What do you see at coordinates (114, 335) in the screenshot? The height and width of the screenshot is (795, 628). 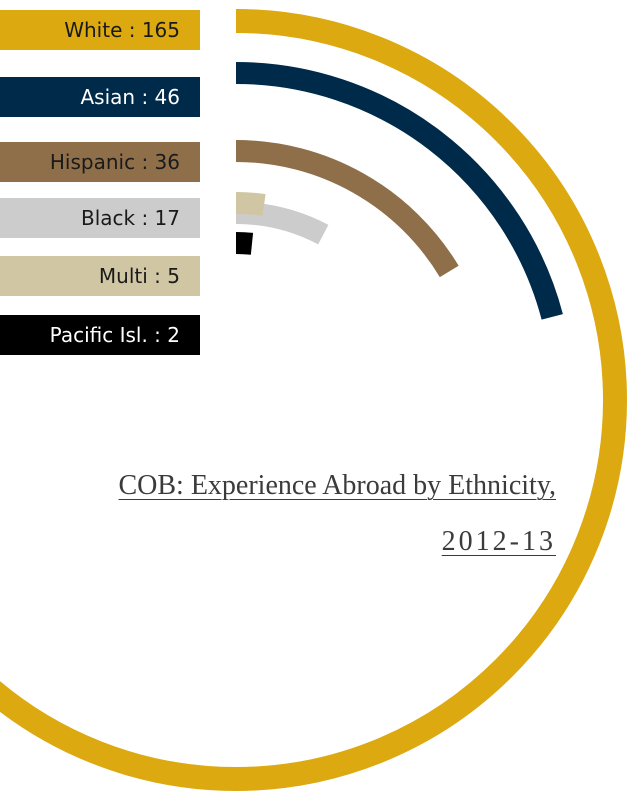 I see `legend-label-pacific-isl: Pacific Isl. : 2` at bounding box center [114, 335].